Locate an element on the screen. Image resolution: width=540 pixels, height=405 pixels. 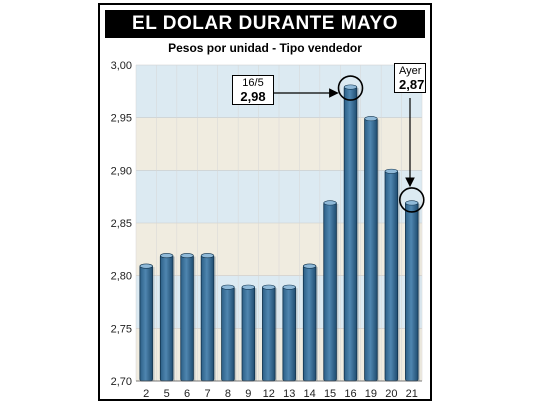
x-tick-label: 13 is located at coordinates (289, 393).